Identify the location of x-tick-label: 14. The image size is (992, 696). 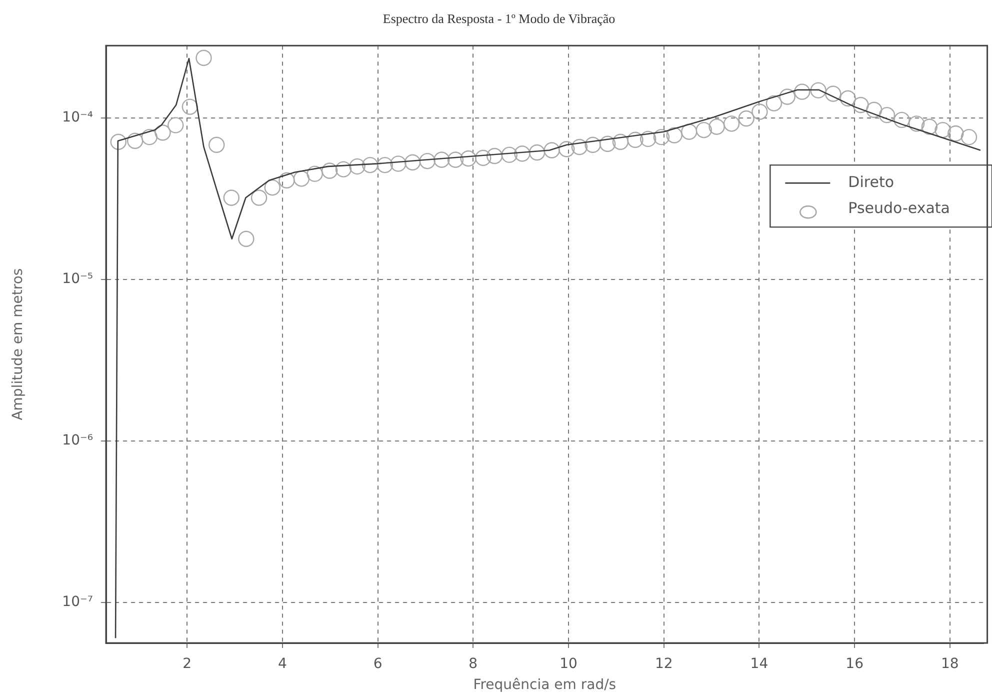
(759, 664).